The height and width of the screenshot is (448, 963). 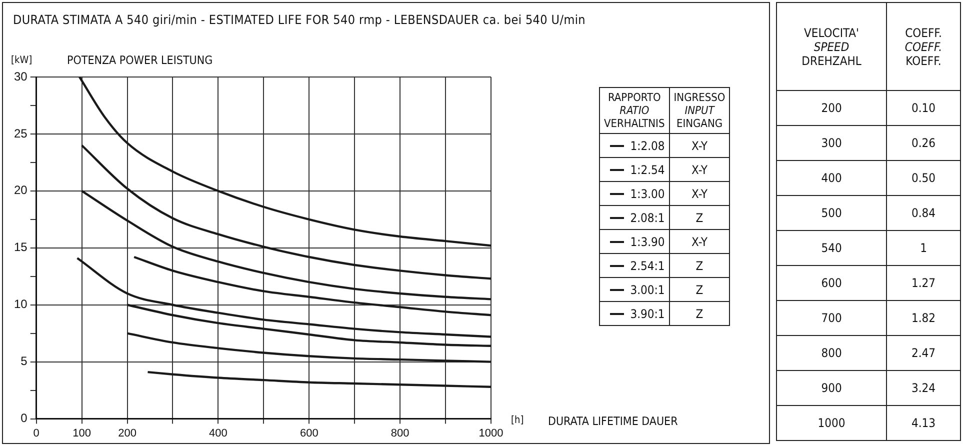 What do you see at coordinates (700, 110) in the screenshot?
I see `text: INGRESSO INPUT EINGANG` at bounding box center [700, 110].